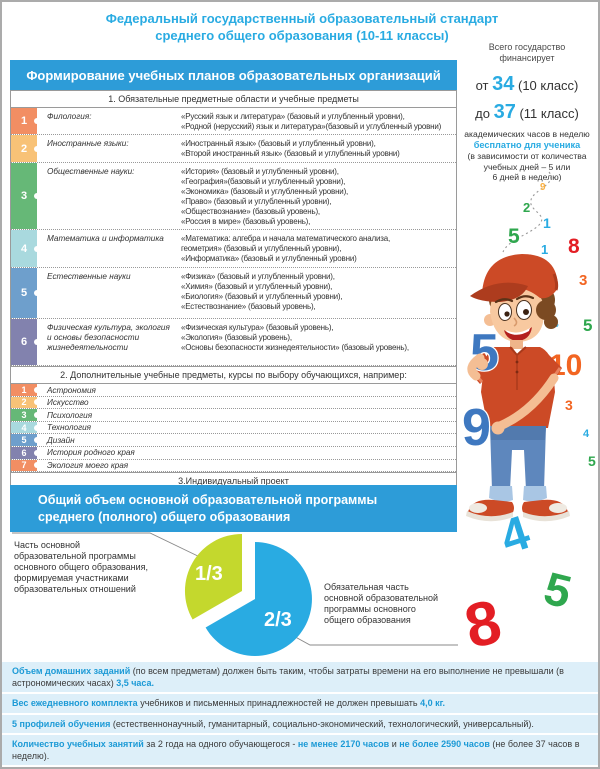 Image resolution: width=600 pixels, height=769 pixels. What do you see at coordinates (88, 466) in the screenshot?
I see `elective-subject-label: Экология моего края` at bounding box center [88, 466].